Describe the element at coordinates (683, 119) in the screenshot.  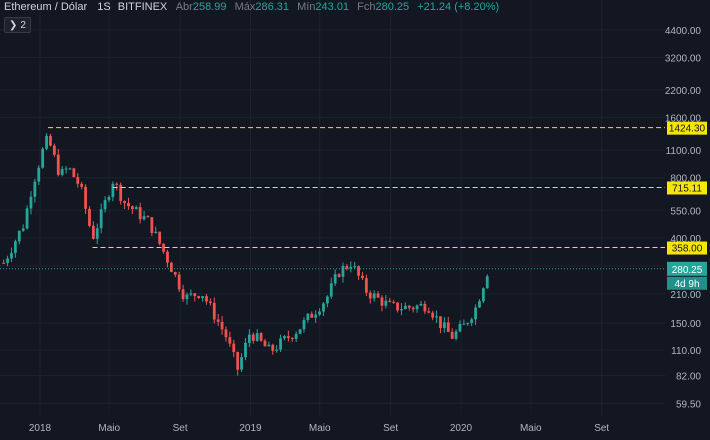
I see `price-axis-tick-label: 1600.00` at that location.